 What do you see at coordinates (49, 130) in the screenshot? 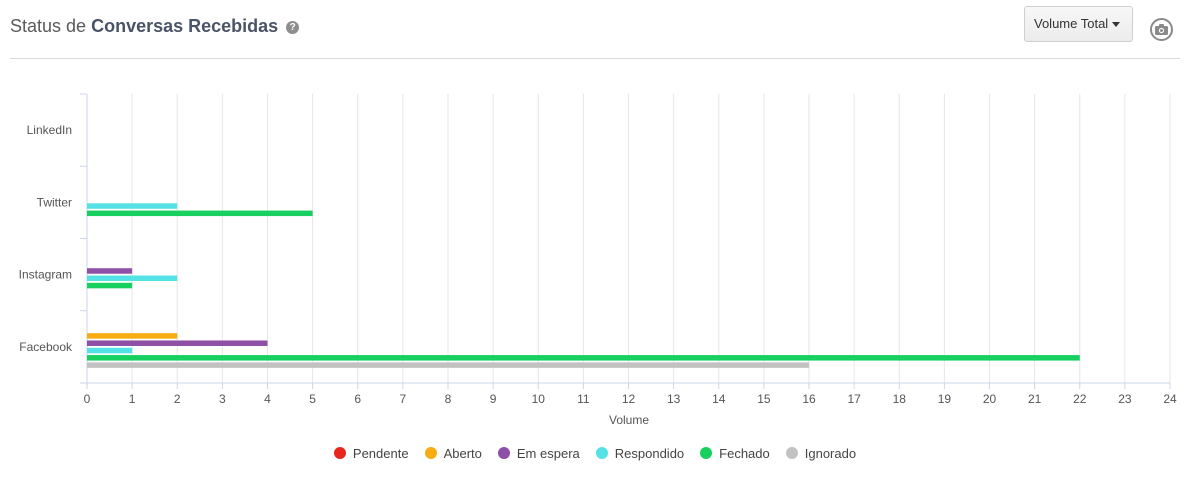
I see `y-tick-label: LinkedIn` at bounding box center [49, 130].